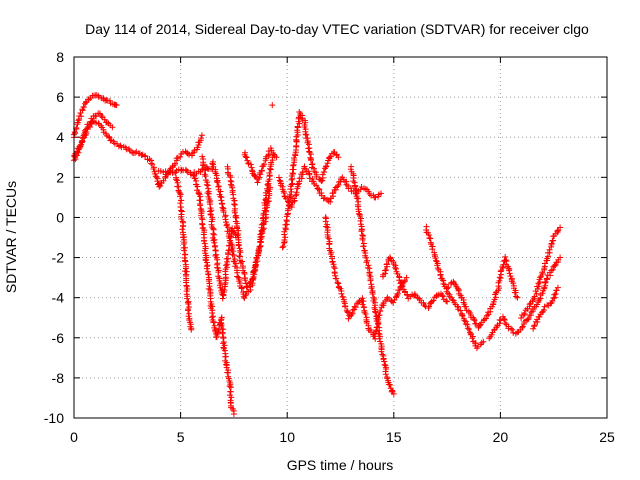 This screenshot has width=640, height=480. Describe the element at coordinates (60, 57) in the screenshot. I see `y-tick-label: 8` at that location.